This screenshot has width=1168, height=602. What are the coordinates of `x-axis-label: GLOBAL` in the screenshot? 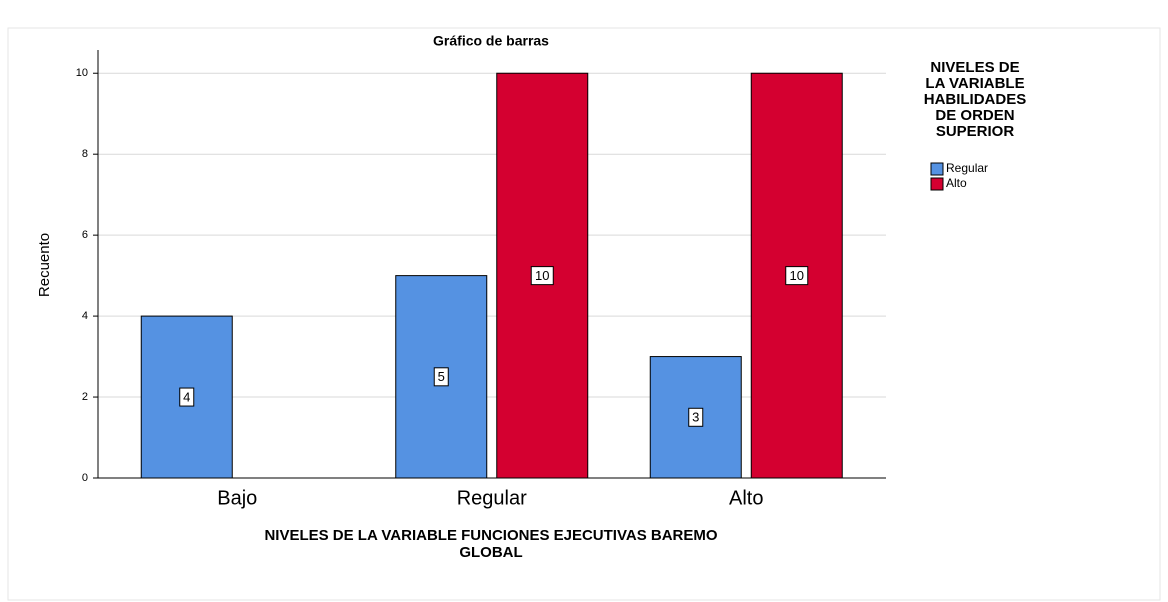 It's located at (490, 552).